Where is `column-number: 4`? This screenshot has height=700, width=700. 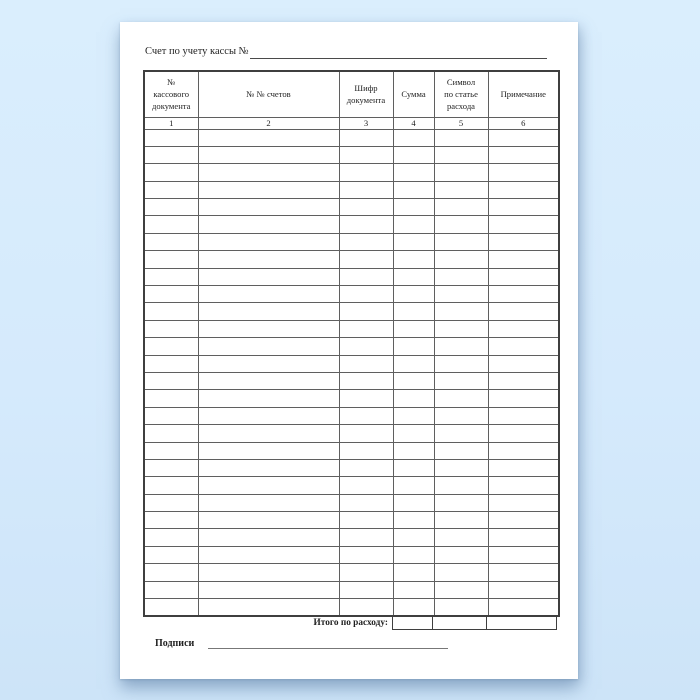
column-number: 4 is located at coordinates (413, 123).